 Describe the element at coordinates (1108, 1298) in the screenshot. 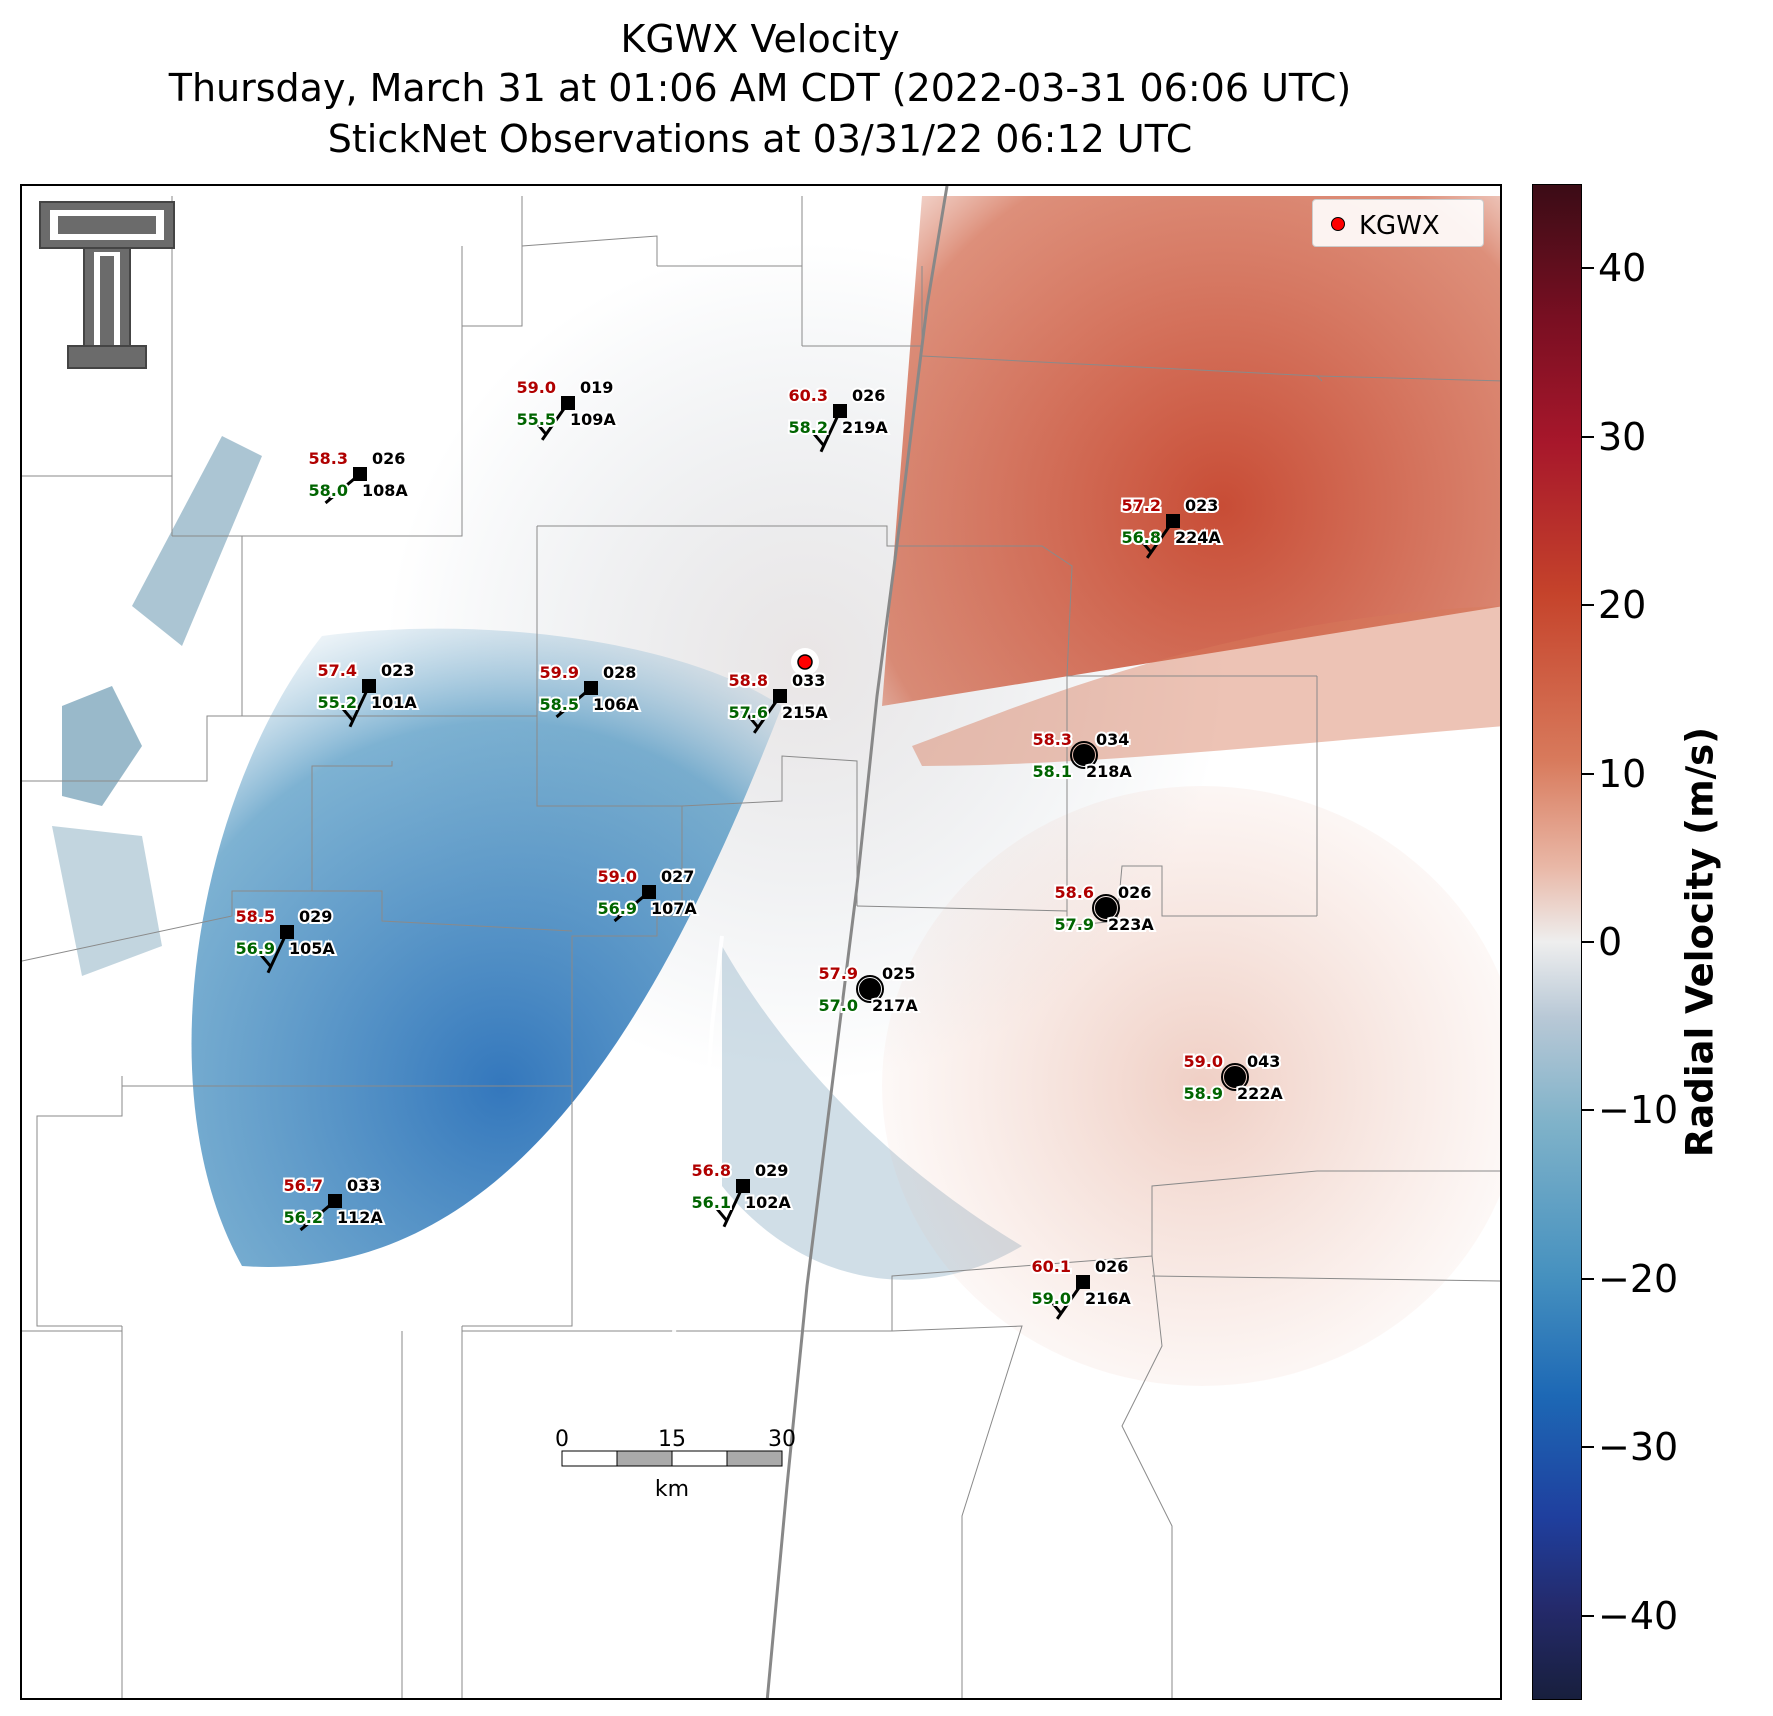

I see `station-id: 216A` at that location.